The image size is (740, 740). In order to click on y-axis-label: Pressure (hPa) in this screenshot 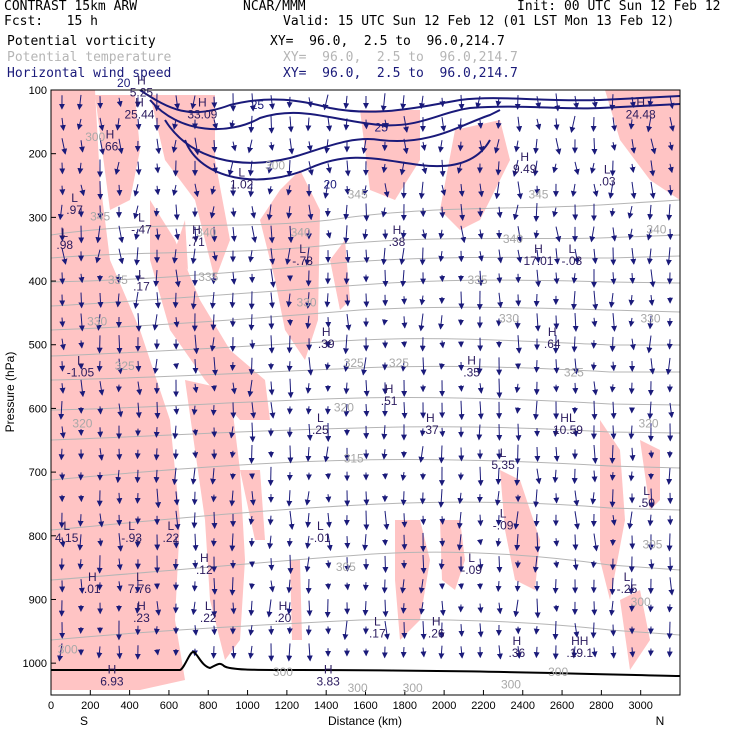, I will do `click(10, 392)`.